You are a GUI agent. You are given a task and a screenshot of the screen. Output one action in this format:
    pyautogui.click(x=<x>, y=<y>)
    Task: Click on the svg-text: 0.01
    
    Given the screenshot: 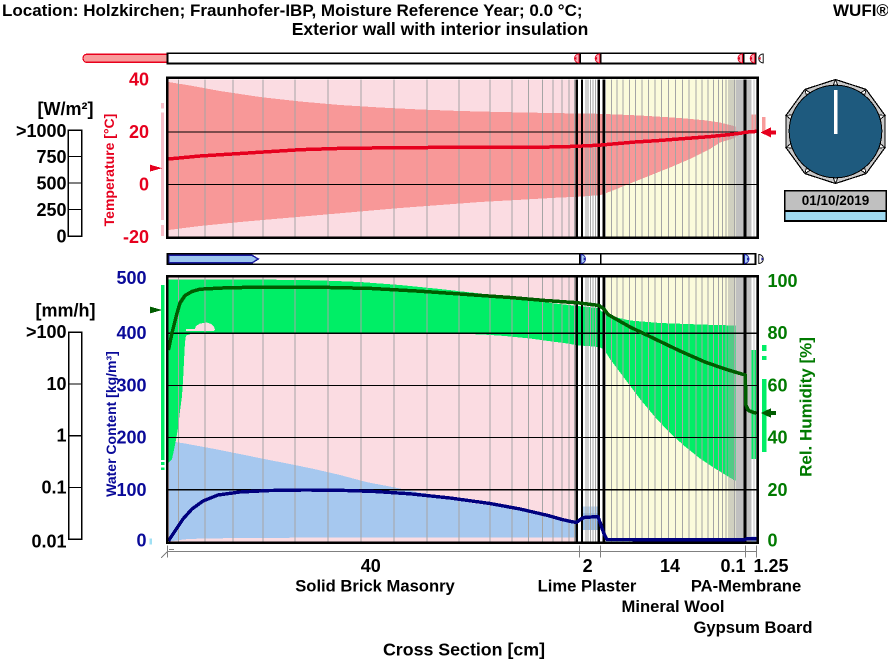 What is the action you would take?
    pyautogui.click(x=48, y=542)
    